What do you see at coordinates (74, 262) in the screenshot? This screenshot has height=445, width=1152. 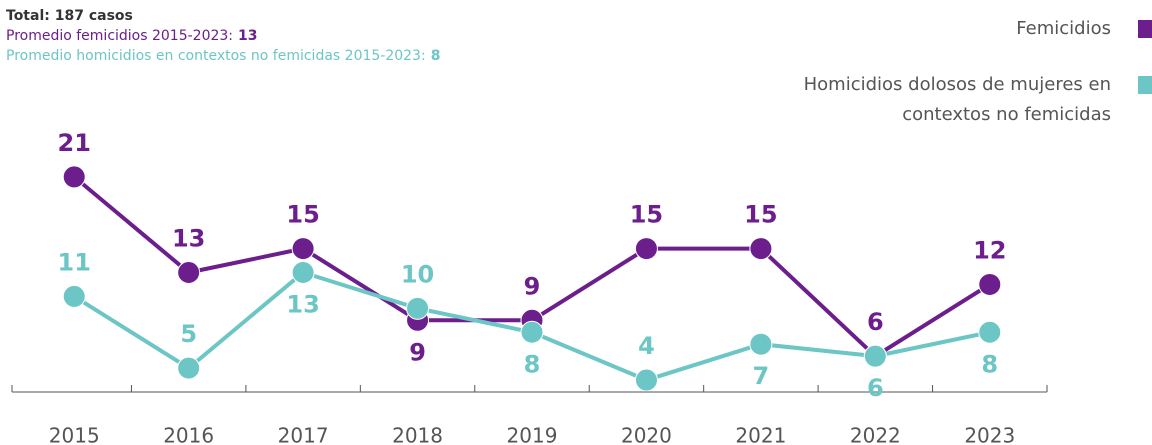 I see `data-label: 11` at bounding box center [74, 262].